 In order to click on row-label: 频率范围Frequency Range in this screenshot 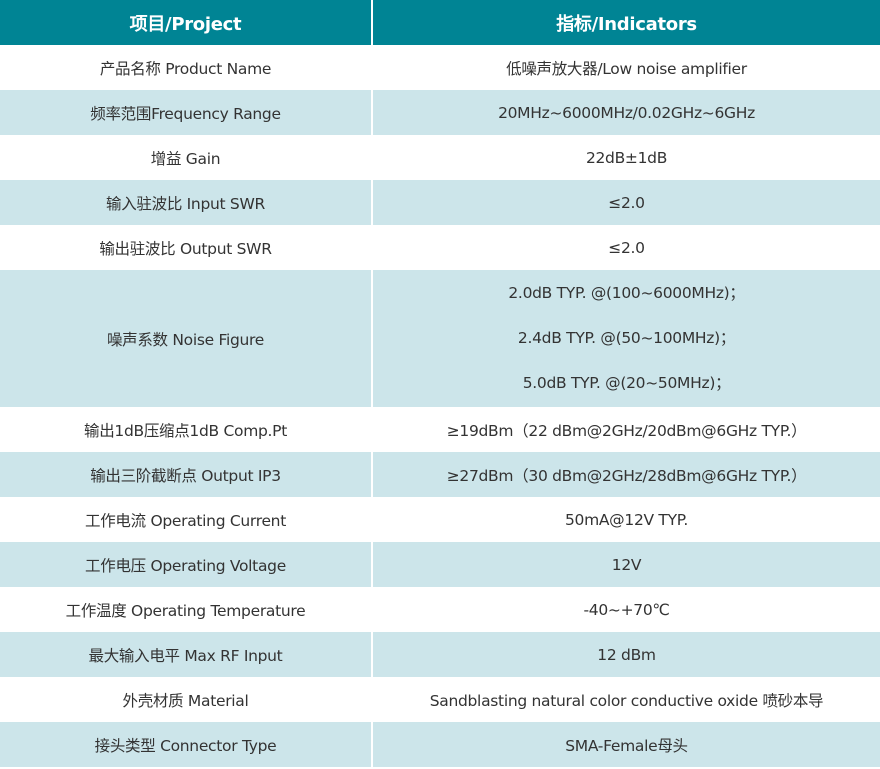, I will do `click(186, 112)`.